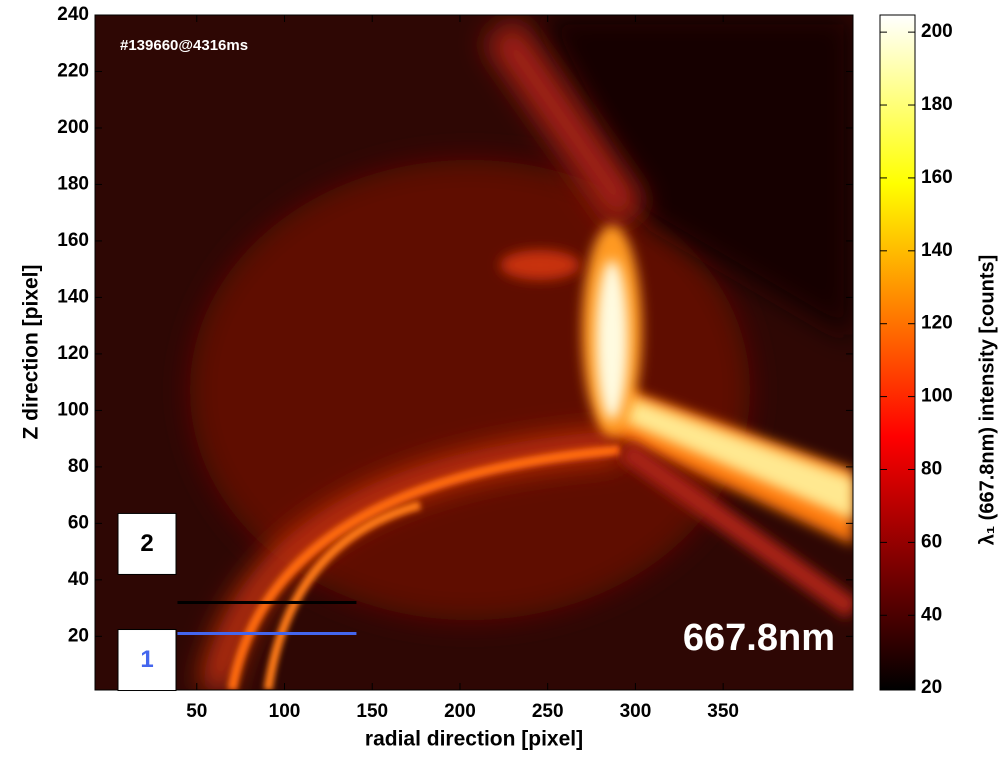 The image size is (1004, 760). What do you see at coordinates (931, 687) in the screenshot?
I see `colorbar-tick-label: 20` at bounding box center [931, 687].